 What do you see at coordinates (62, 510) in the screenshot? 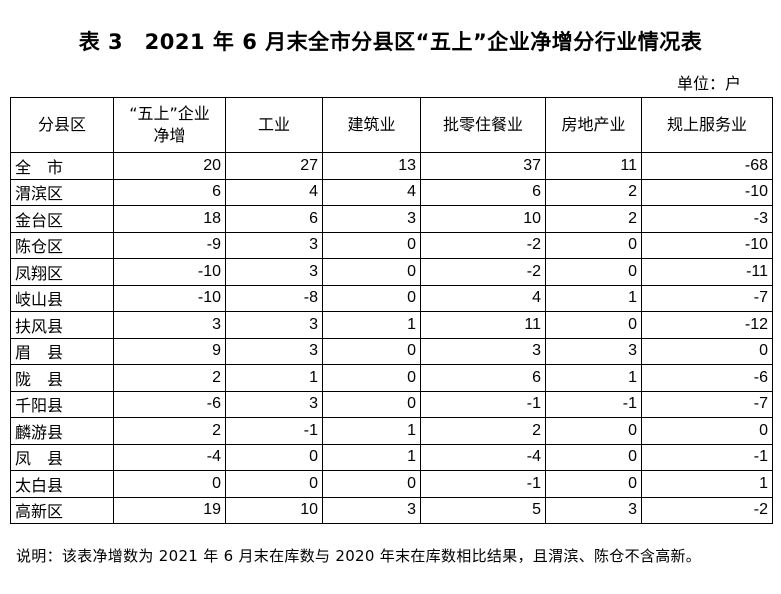
I see `region-cell: 高新区` at bounding box center [62, 510].